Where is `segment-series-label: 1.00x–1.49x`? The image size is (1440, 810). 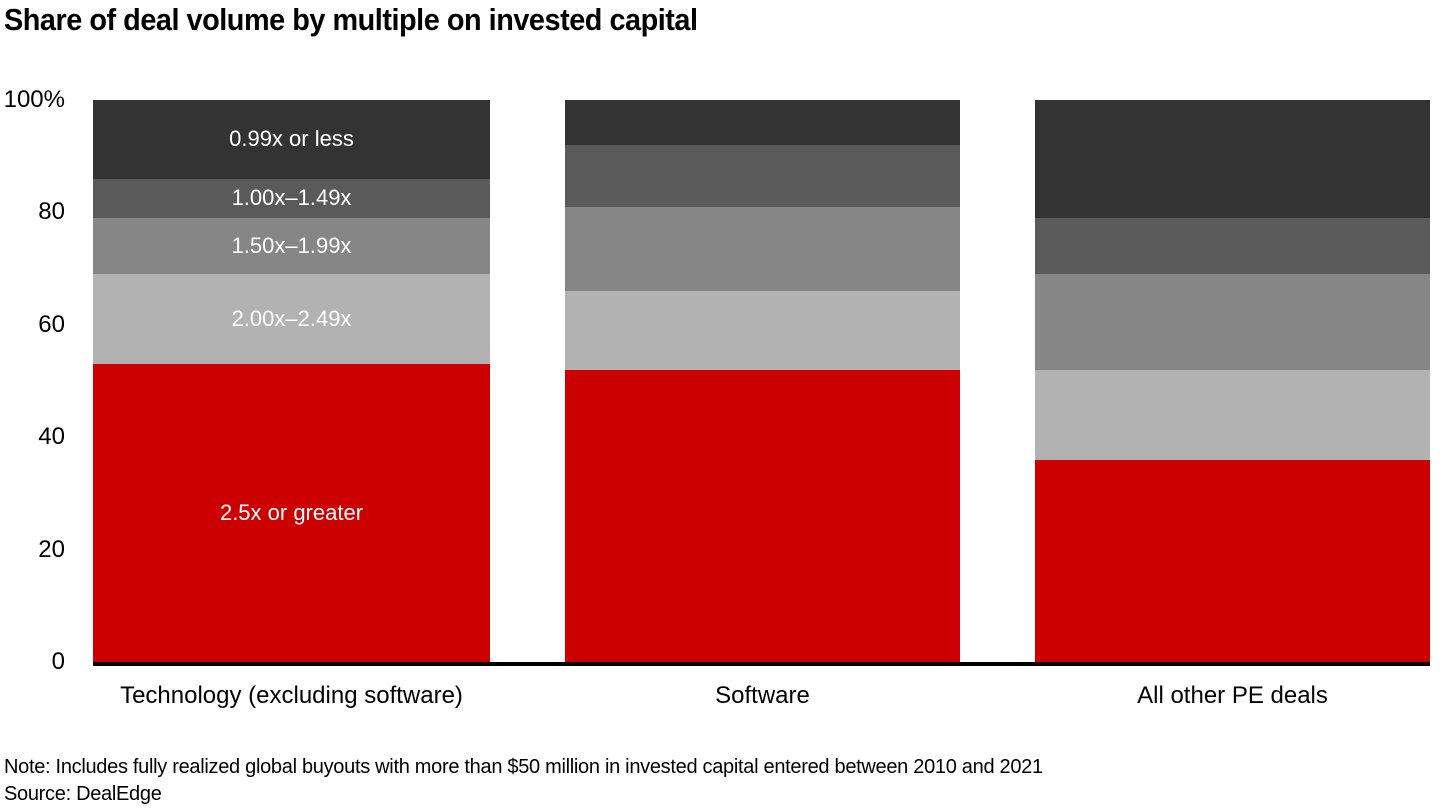 segment-series-label: 1.00x–1.49x is located at coordinates (291, 198).